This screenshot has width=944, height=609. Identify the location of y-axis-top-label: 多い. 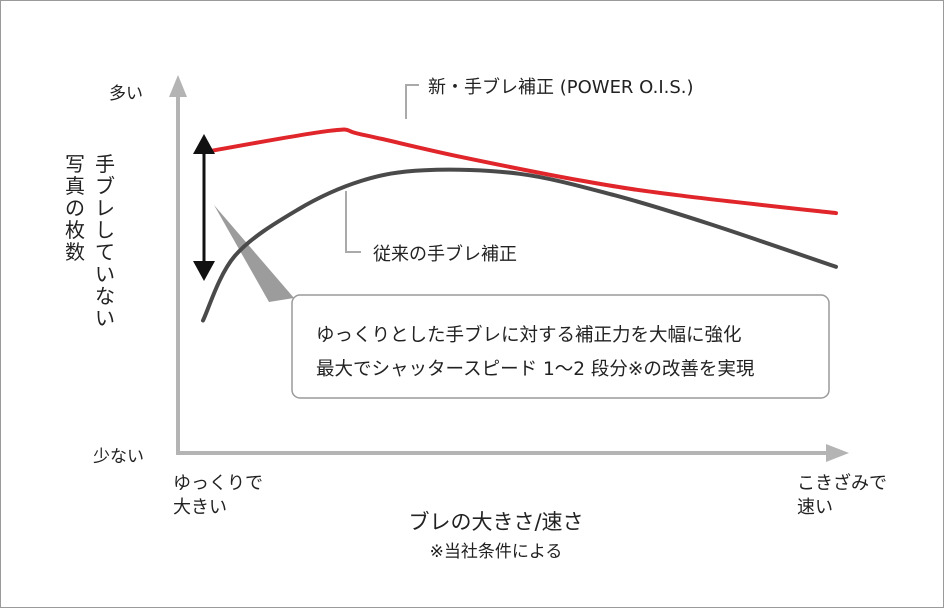
(126, 94).